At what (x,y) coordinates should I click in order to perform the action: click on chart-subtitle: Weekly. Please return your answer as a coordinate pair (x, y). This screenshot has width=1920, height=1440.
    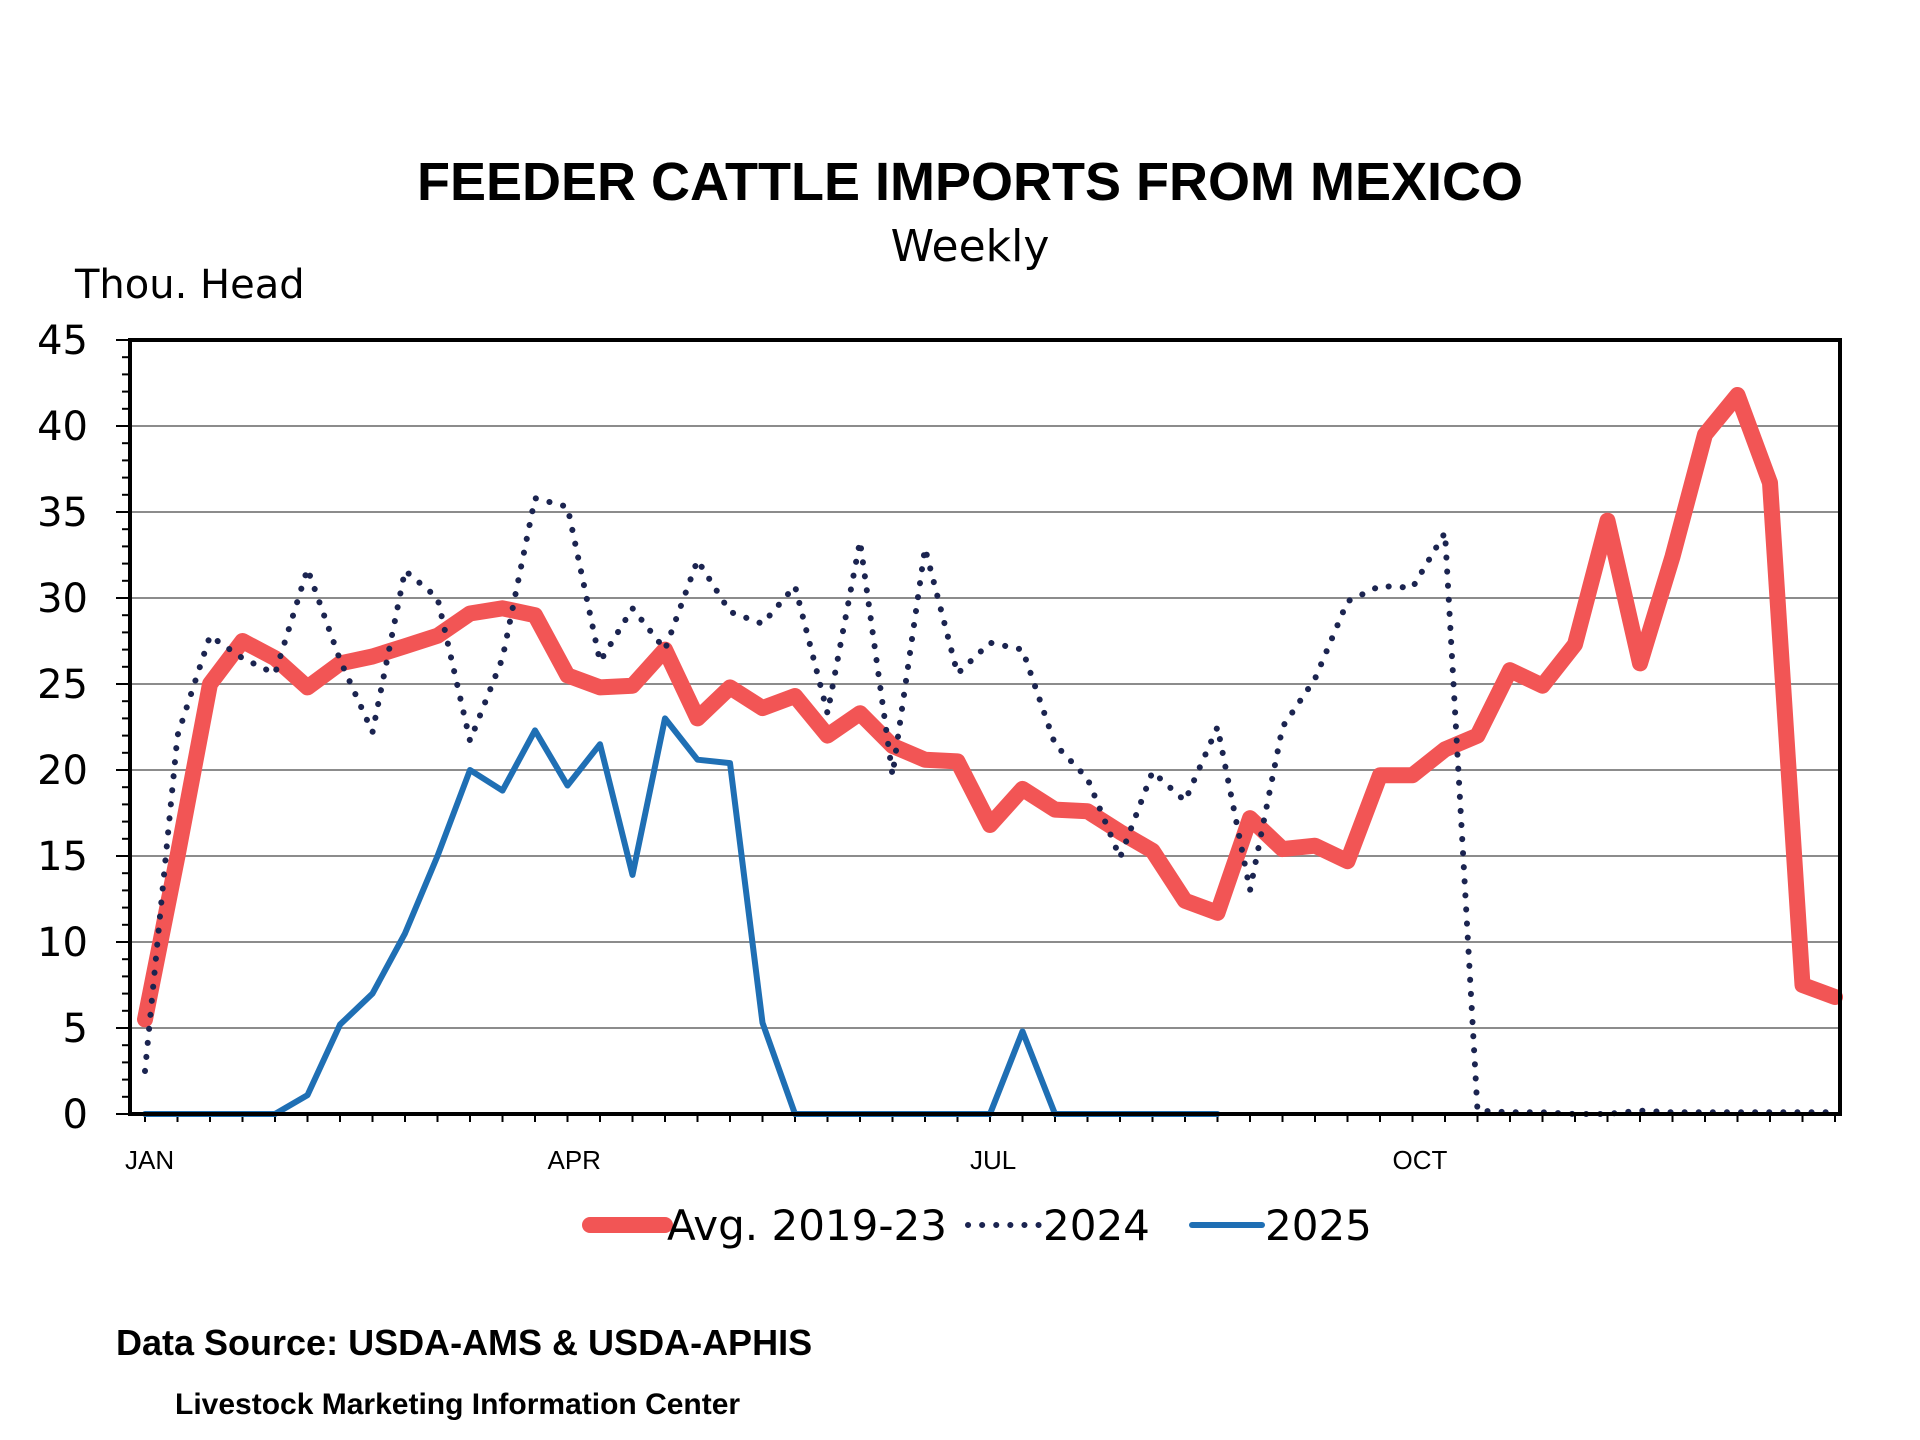
    Looking at the image, I should click on (970, 246).